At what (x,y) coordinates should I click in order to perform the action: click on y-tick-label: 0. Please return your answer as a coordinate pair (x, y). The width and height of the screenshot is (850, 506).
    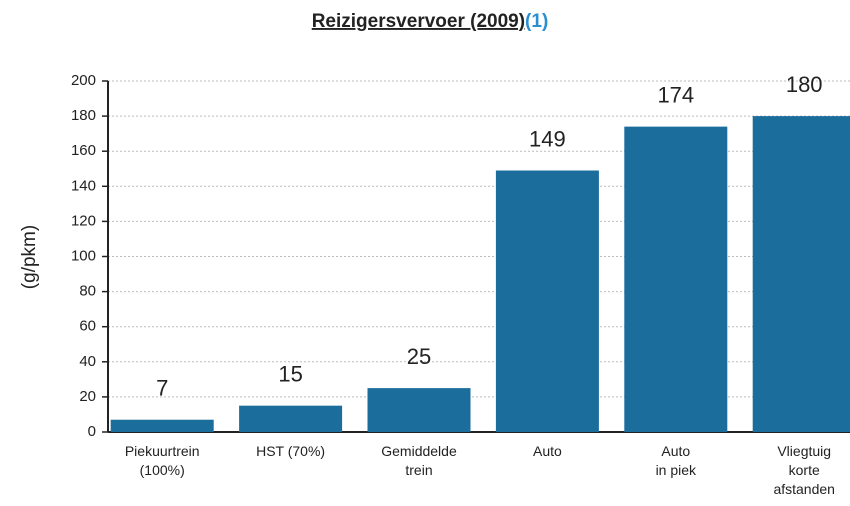
    Looking at the image, I should click on (92, 431).